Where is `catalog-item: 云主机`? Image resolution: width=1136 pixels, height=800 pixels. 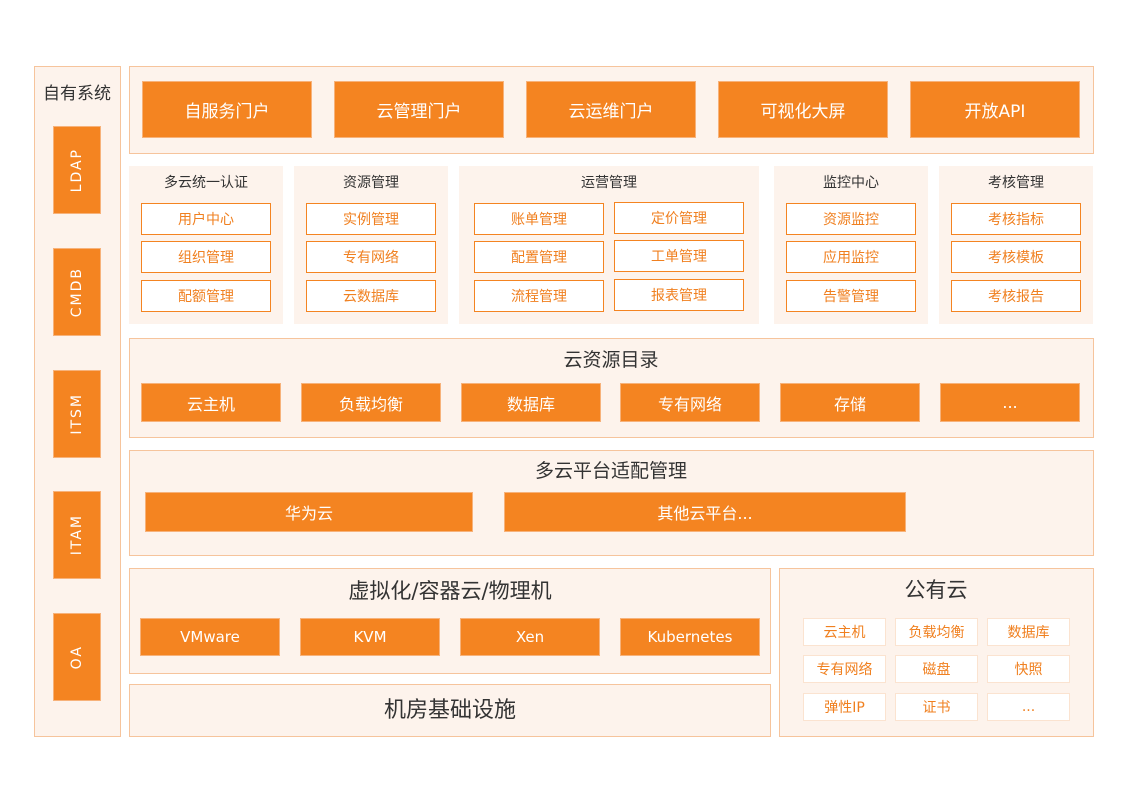
catalog-item: 云主机 is located at coordinates (211, 402).